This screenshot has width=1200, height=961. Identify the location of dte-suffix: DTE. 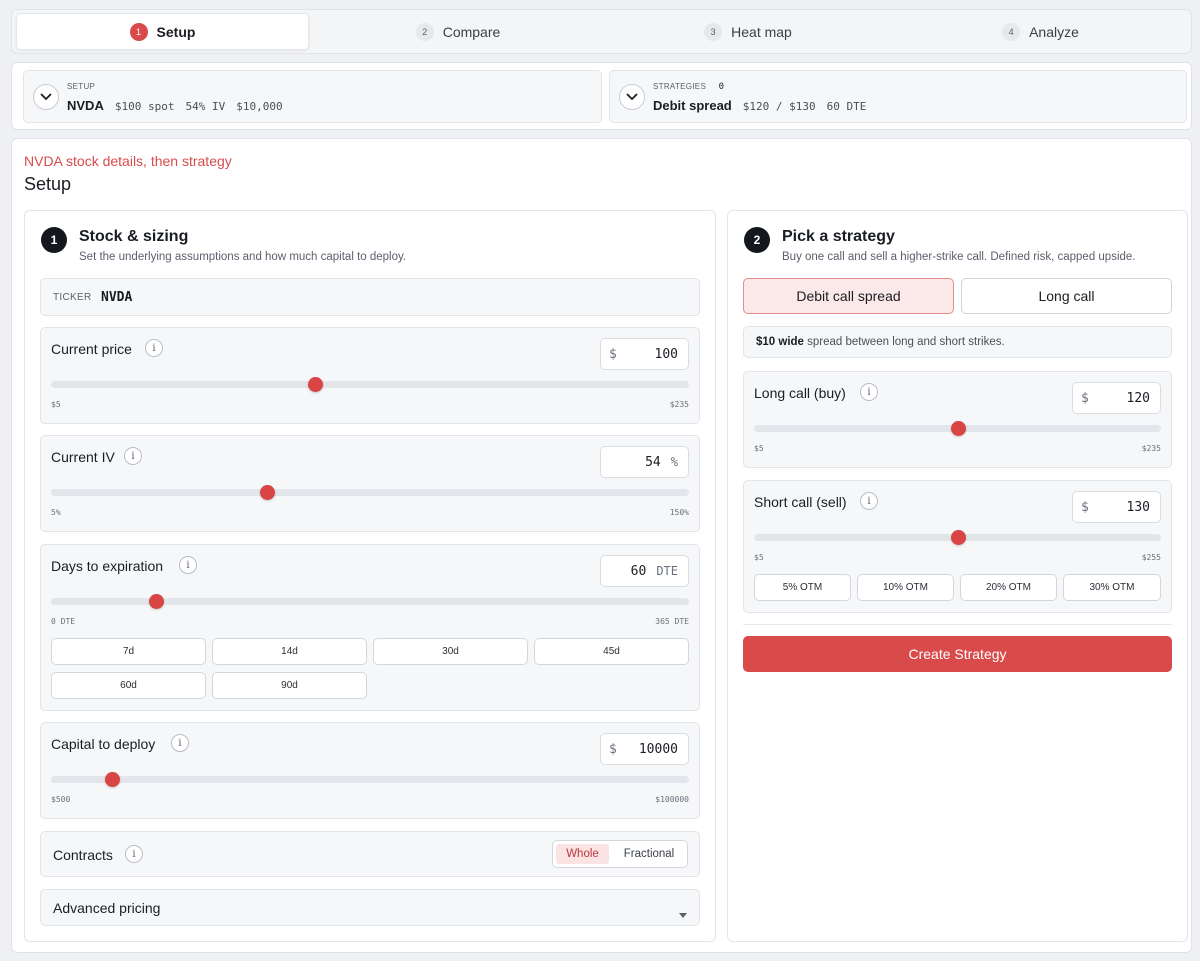
(667, 571).